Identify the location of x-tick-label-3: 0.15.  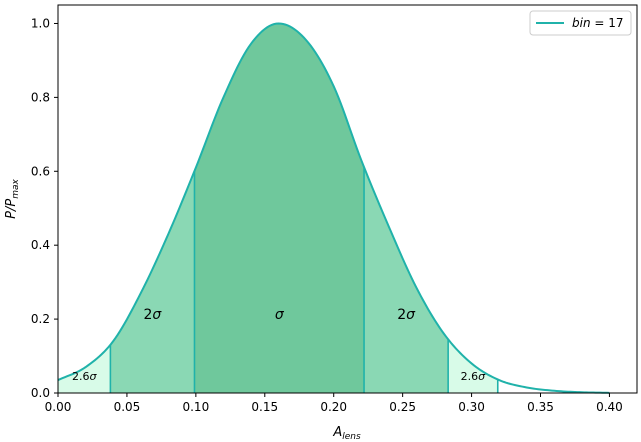
(264, 407).